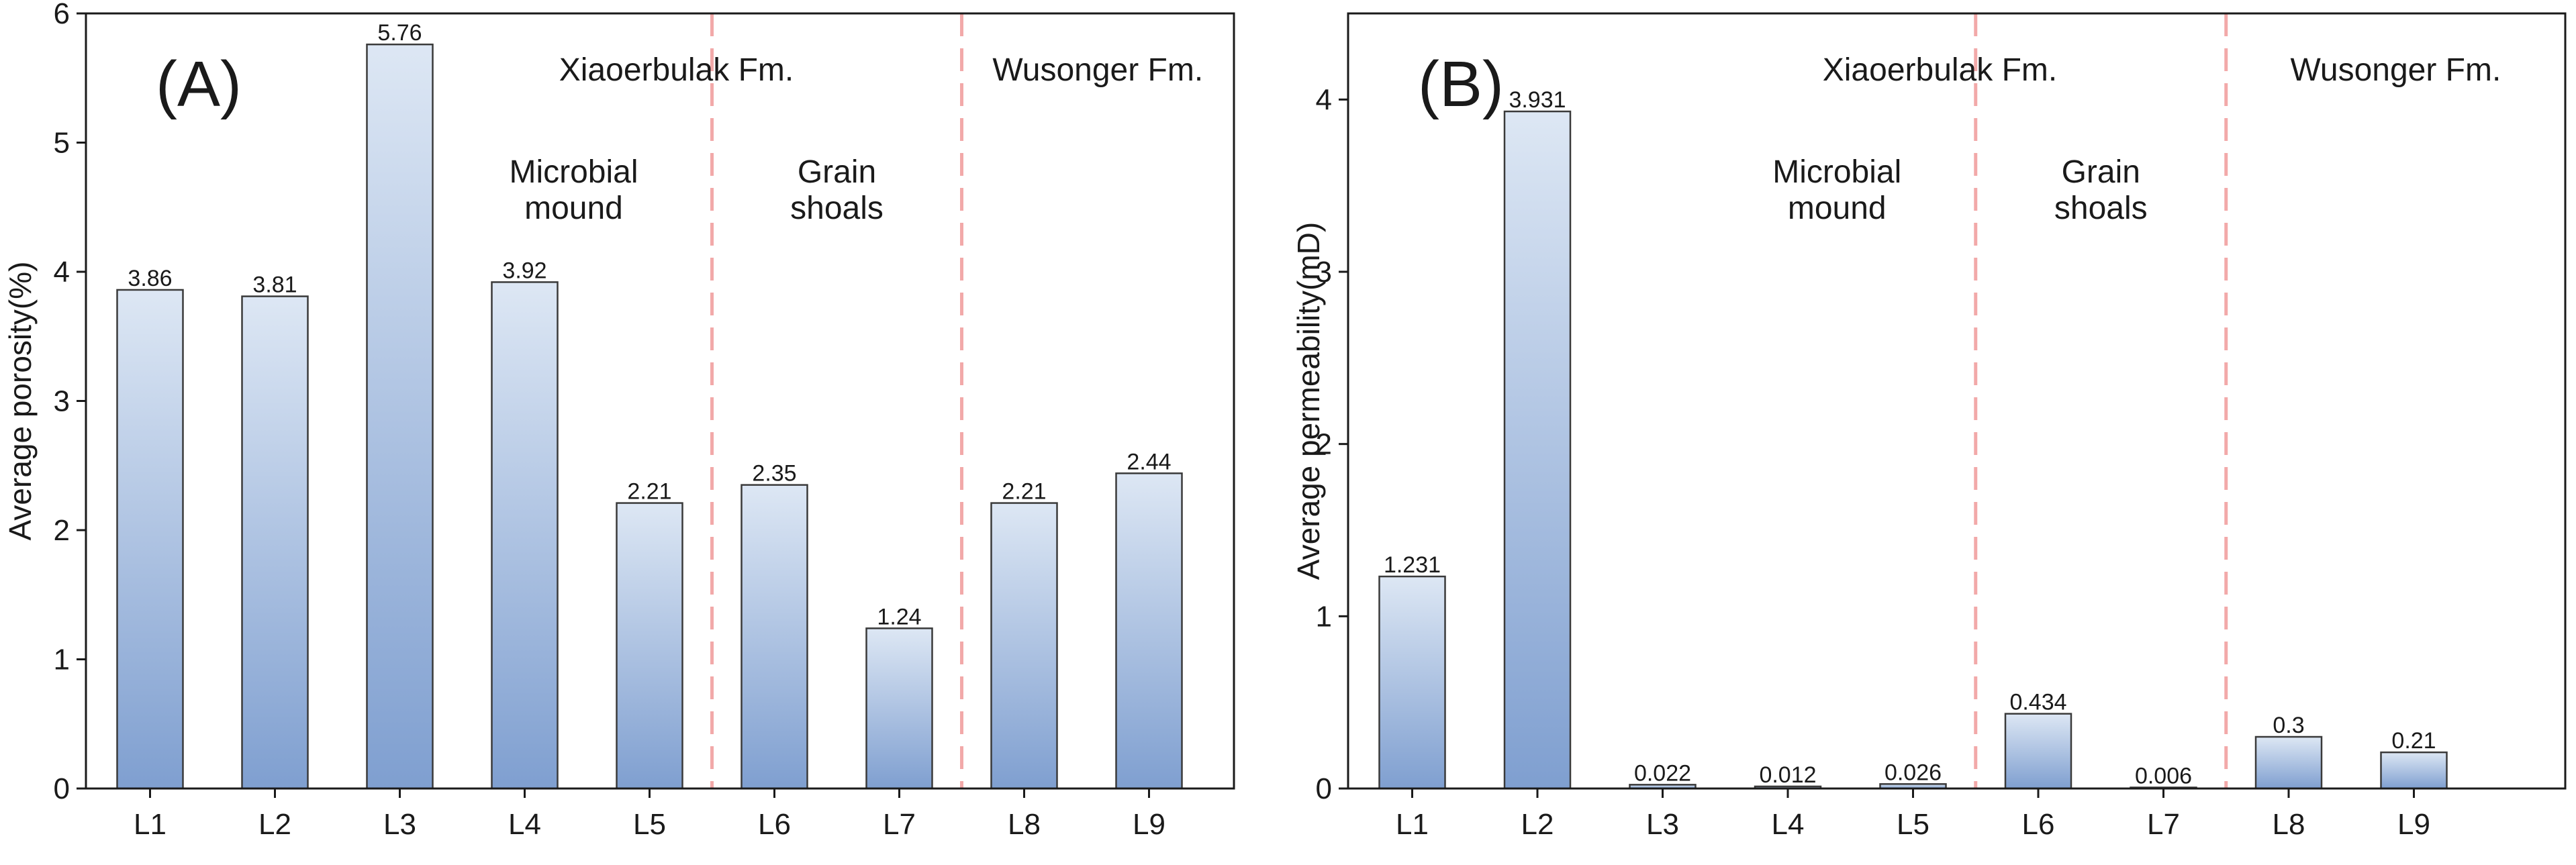 This screenshot has width=2576, height=865. I want to click on data-label: 3.81, so click(274, 285).